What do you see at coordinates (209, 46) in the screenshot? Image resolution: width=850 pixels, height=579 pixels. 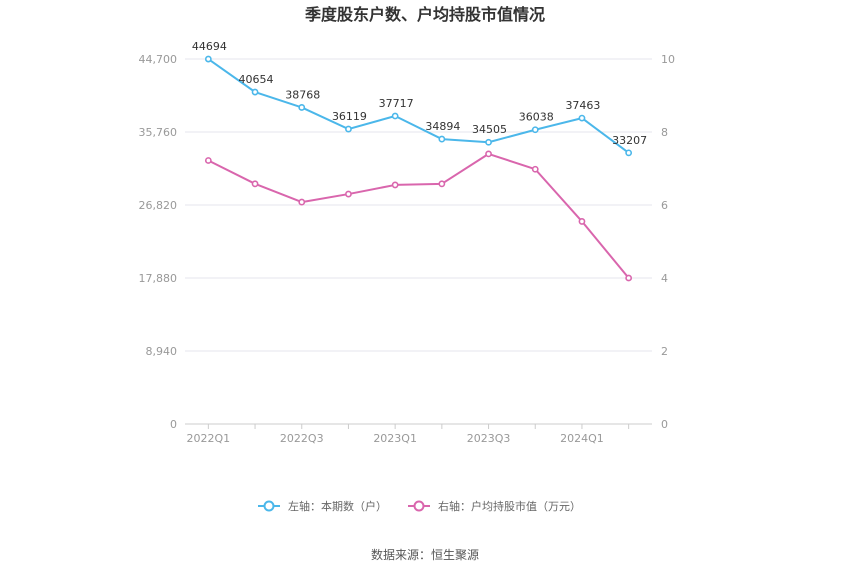 I see `data-label: 44694` at bounding box center [209, 46].